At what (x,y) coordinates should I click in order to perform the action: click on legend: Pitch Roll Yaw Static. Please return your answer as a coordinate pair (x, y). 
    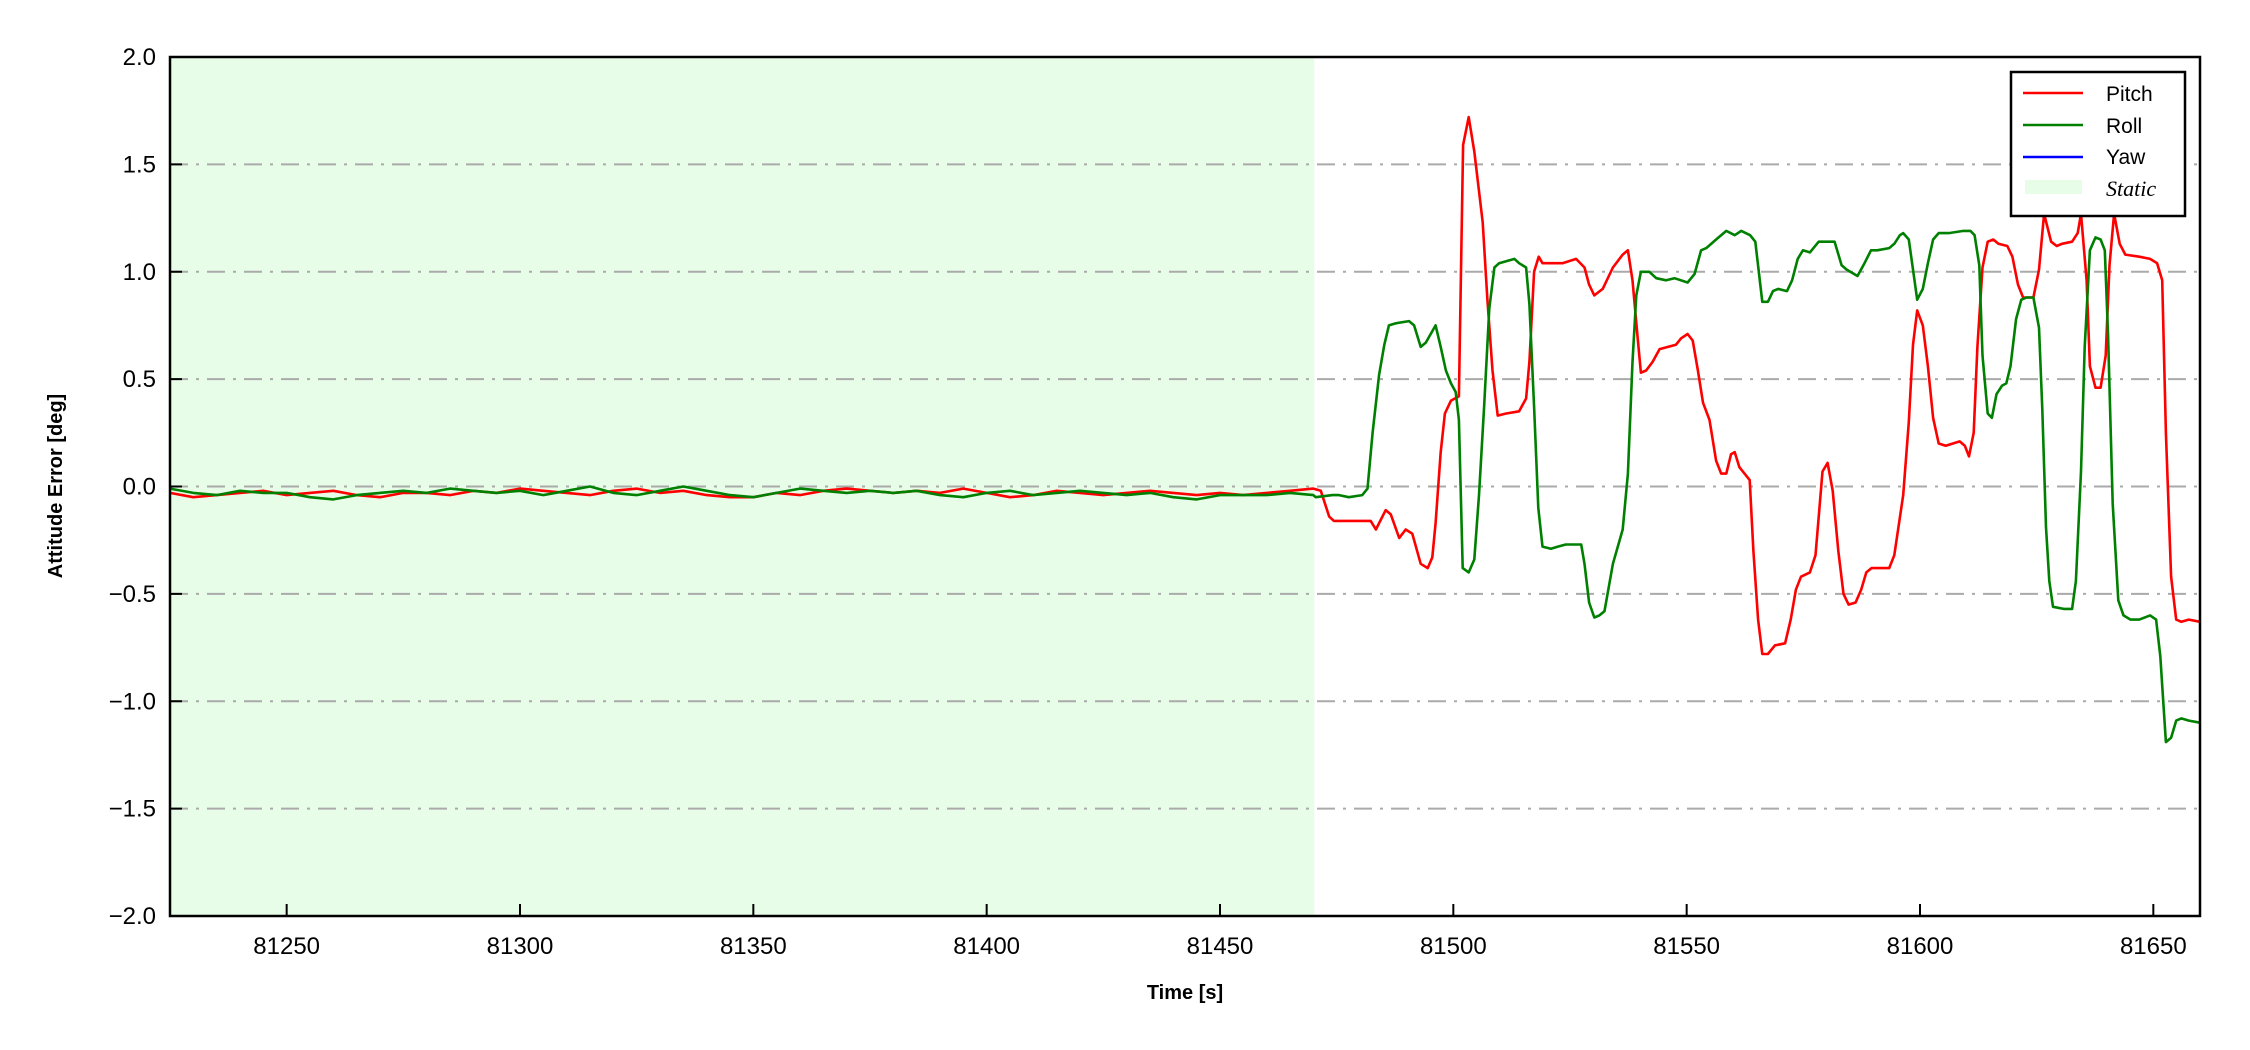
    Looking at the image, I should click on (2098, 144).